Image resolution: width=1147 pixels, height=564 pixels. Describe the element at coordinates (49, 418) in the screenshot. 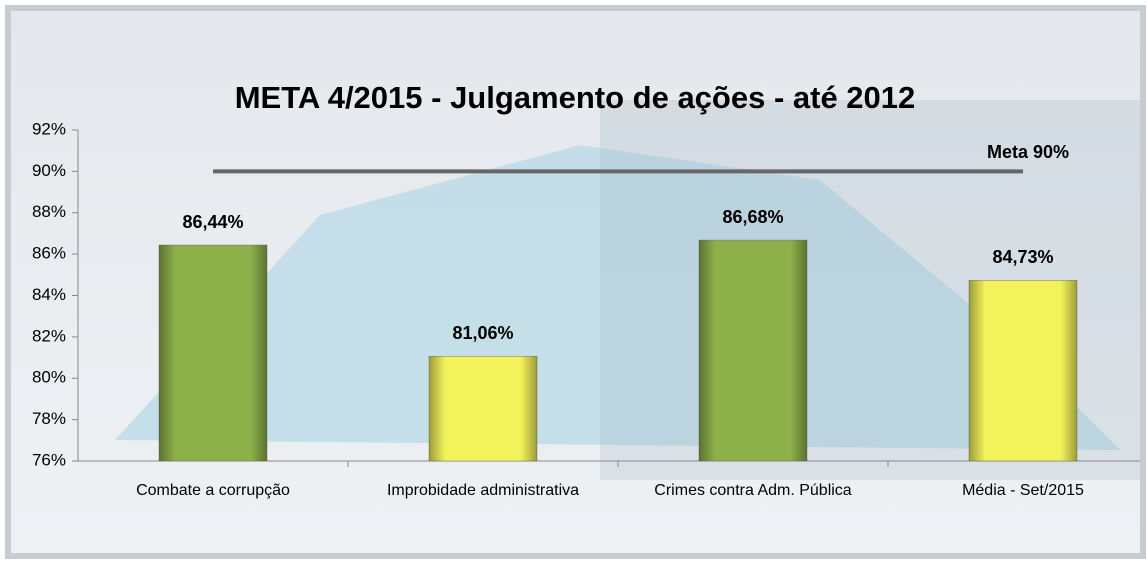

I see `y-tick-label: 78%` at that location.